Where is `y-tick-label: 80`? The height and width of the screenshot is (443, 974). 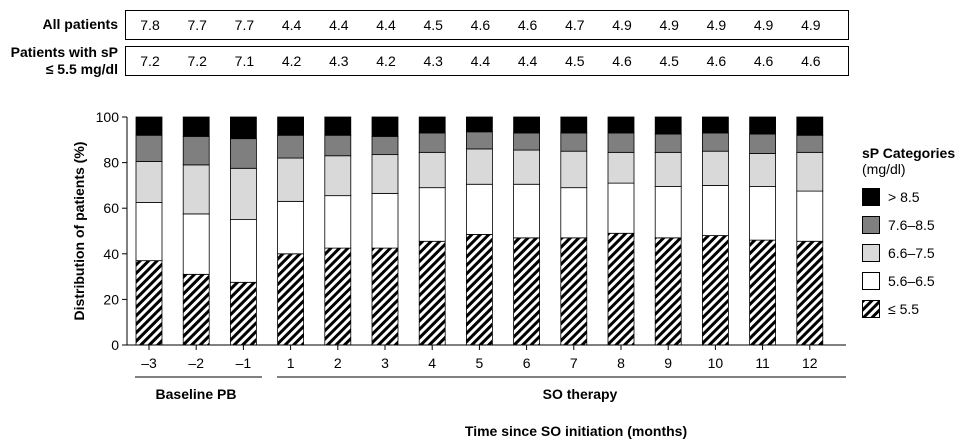 y-tick-label: 80 is located at coordinates (111, 163).